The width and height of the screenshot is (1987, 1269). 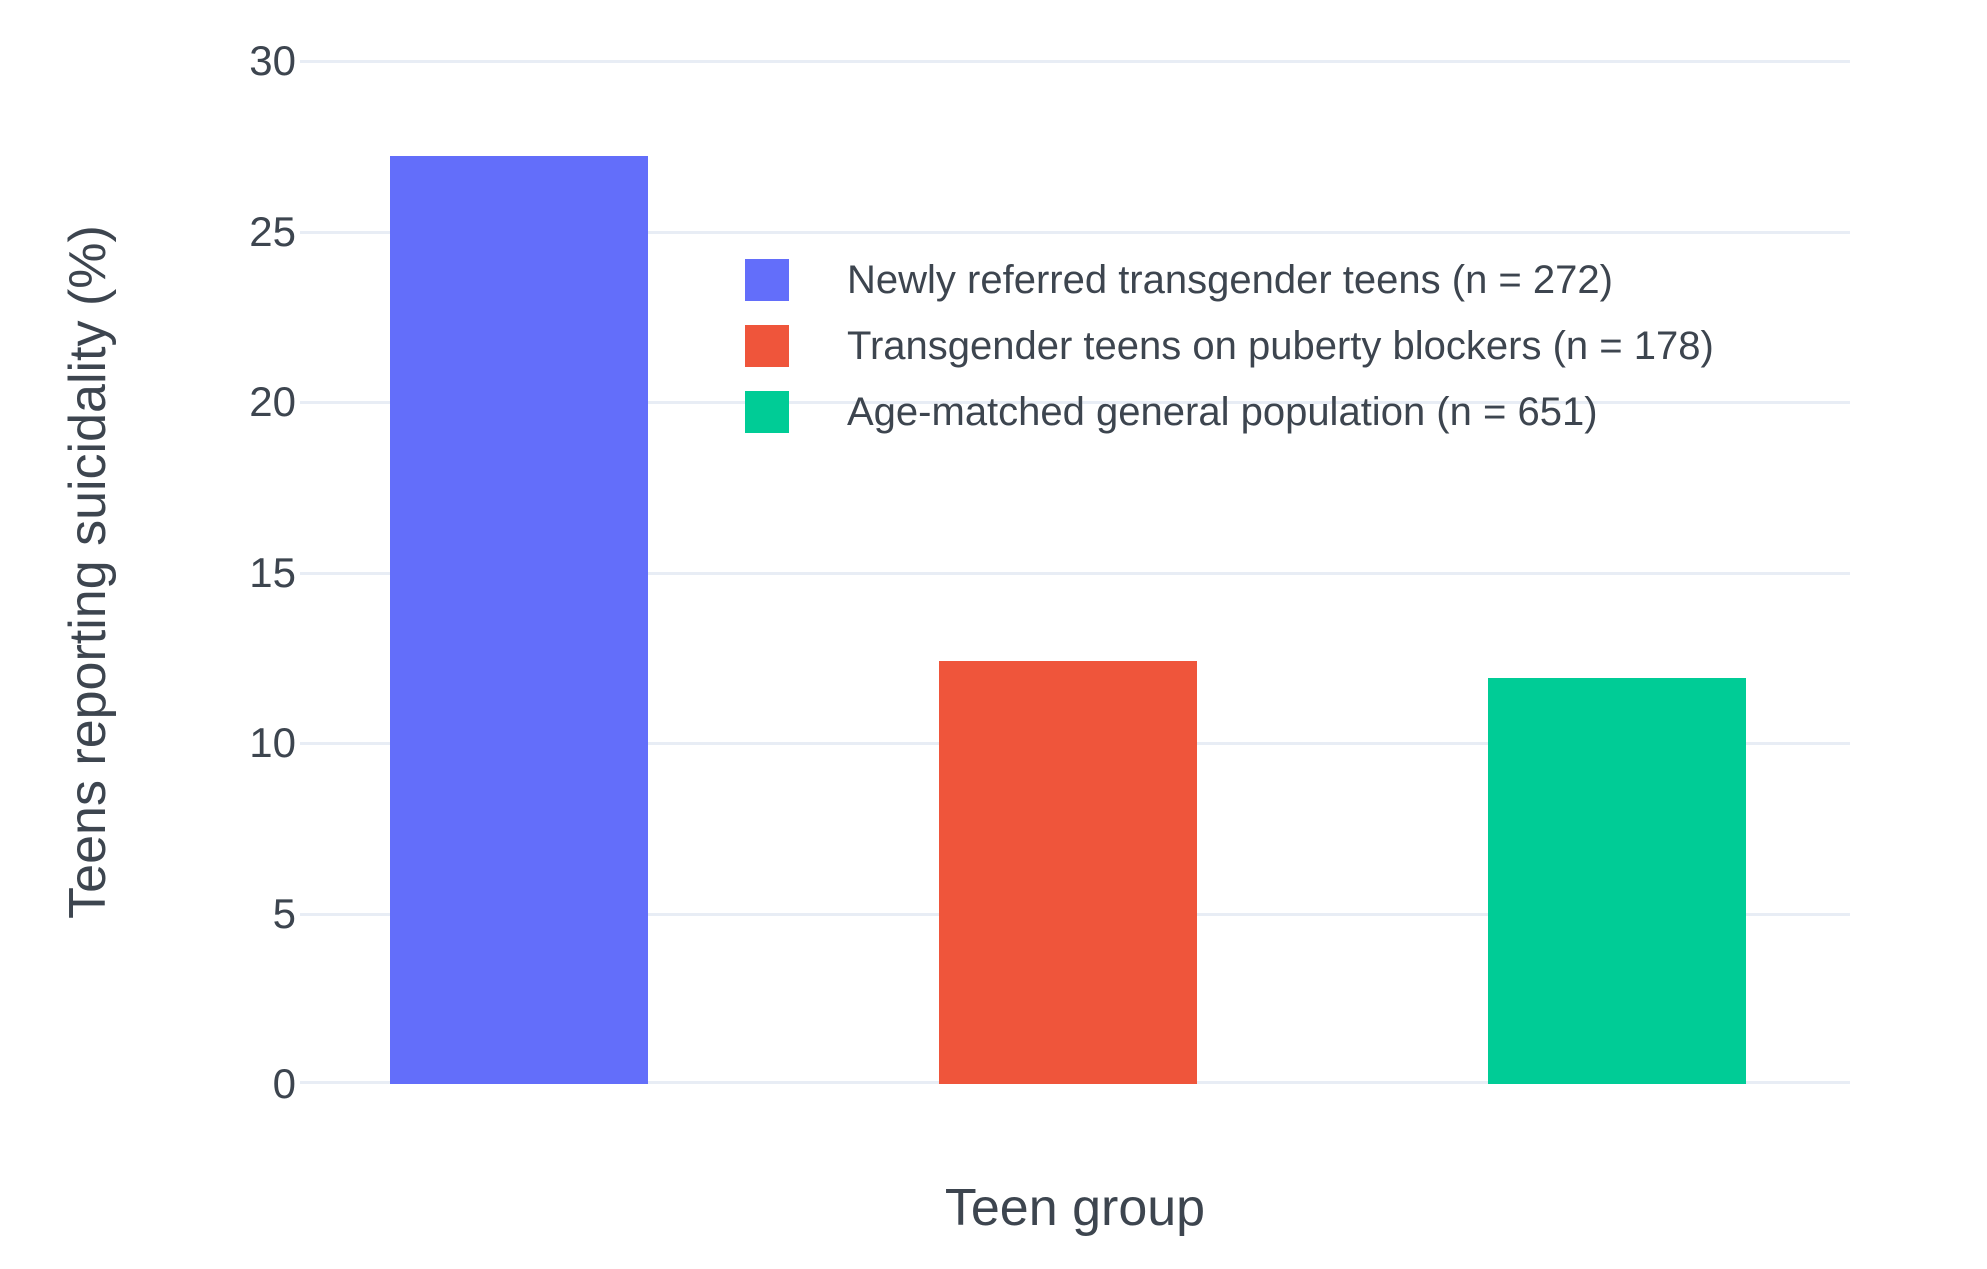 I want to click on legend-item-label: Age-matched general population (n = 651), so click(x=1222, y=411).